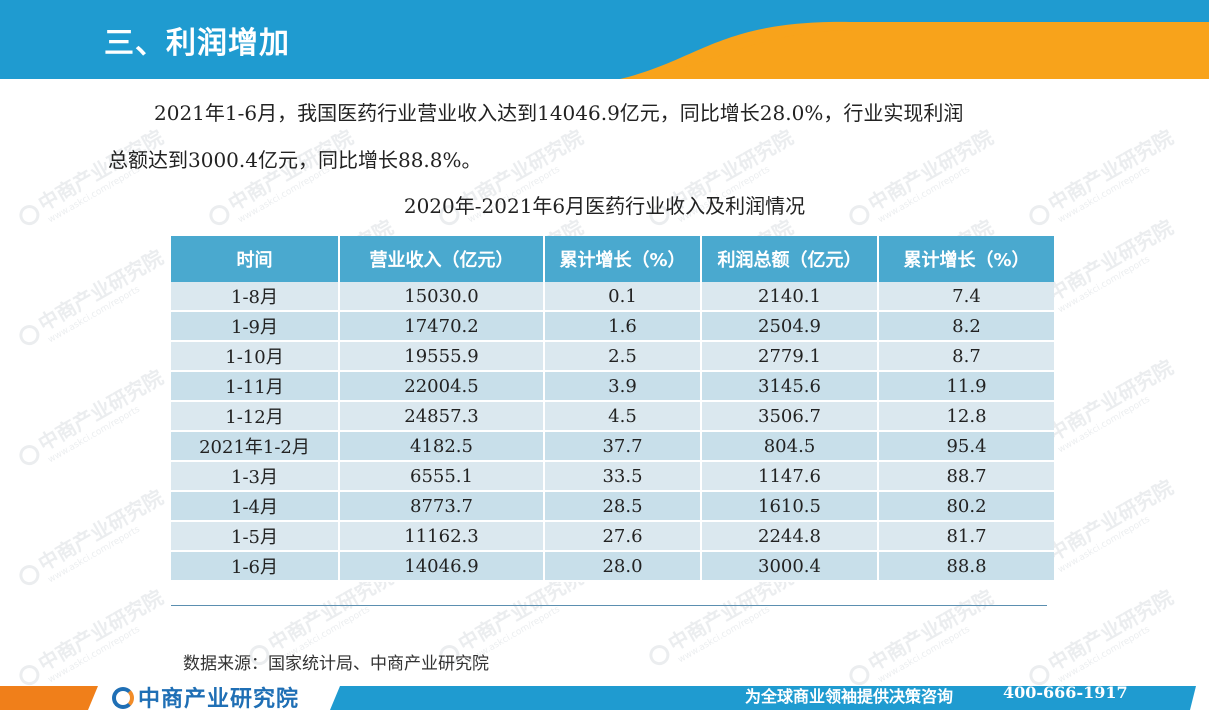  What do you see at coordinates (604, 206) in the screenshot?
I see `table-title: 2020年-2021年6月医药行业收入及利润情况` at bounding box center [604, 206].